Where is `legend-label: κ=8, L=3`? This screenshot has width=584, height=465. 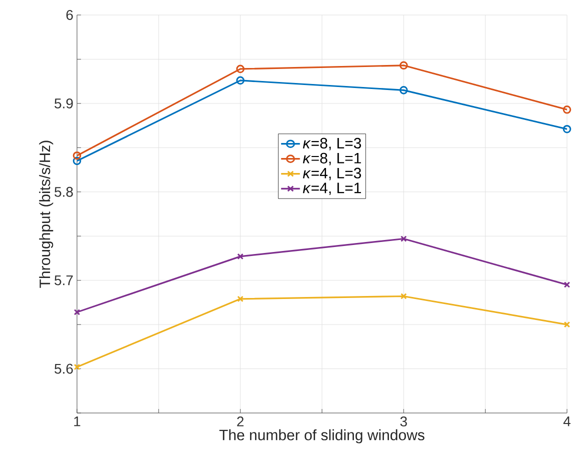 legend-label: κ=8, L=3 is located at coordinates (332, 144).